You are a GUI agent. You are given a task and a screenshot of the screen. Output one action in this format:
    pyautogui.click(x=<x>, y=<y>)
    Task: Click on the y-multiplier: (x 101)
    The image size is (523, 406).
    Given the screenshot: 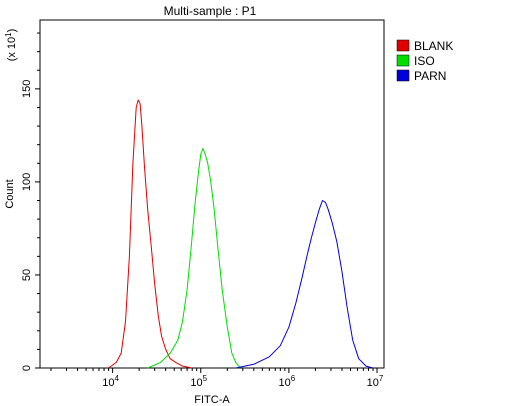 What is the action you would take?
    pyautogui.click(x=11, y=45)
    